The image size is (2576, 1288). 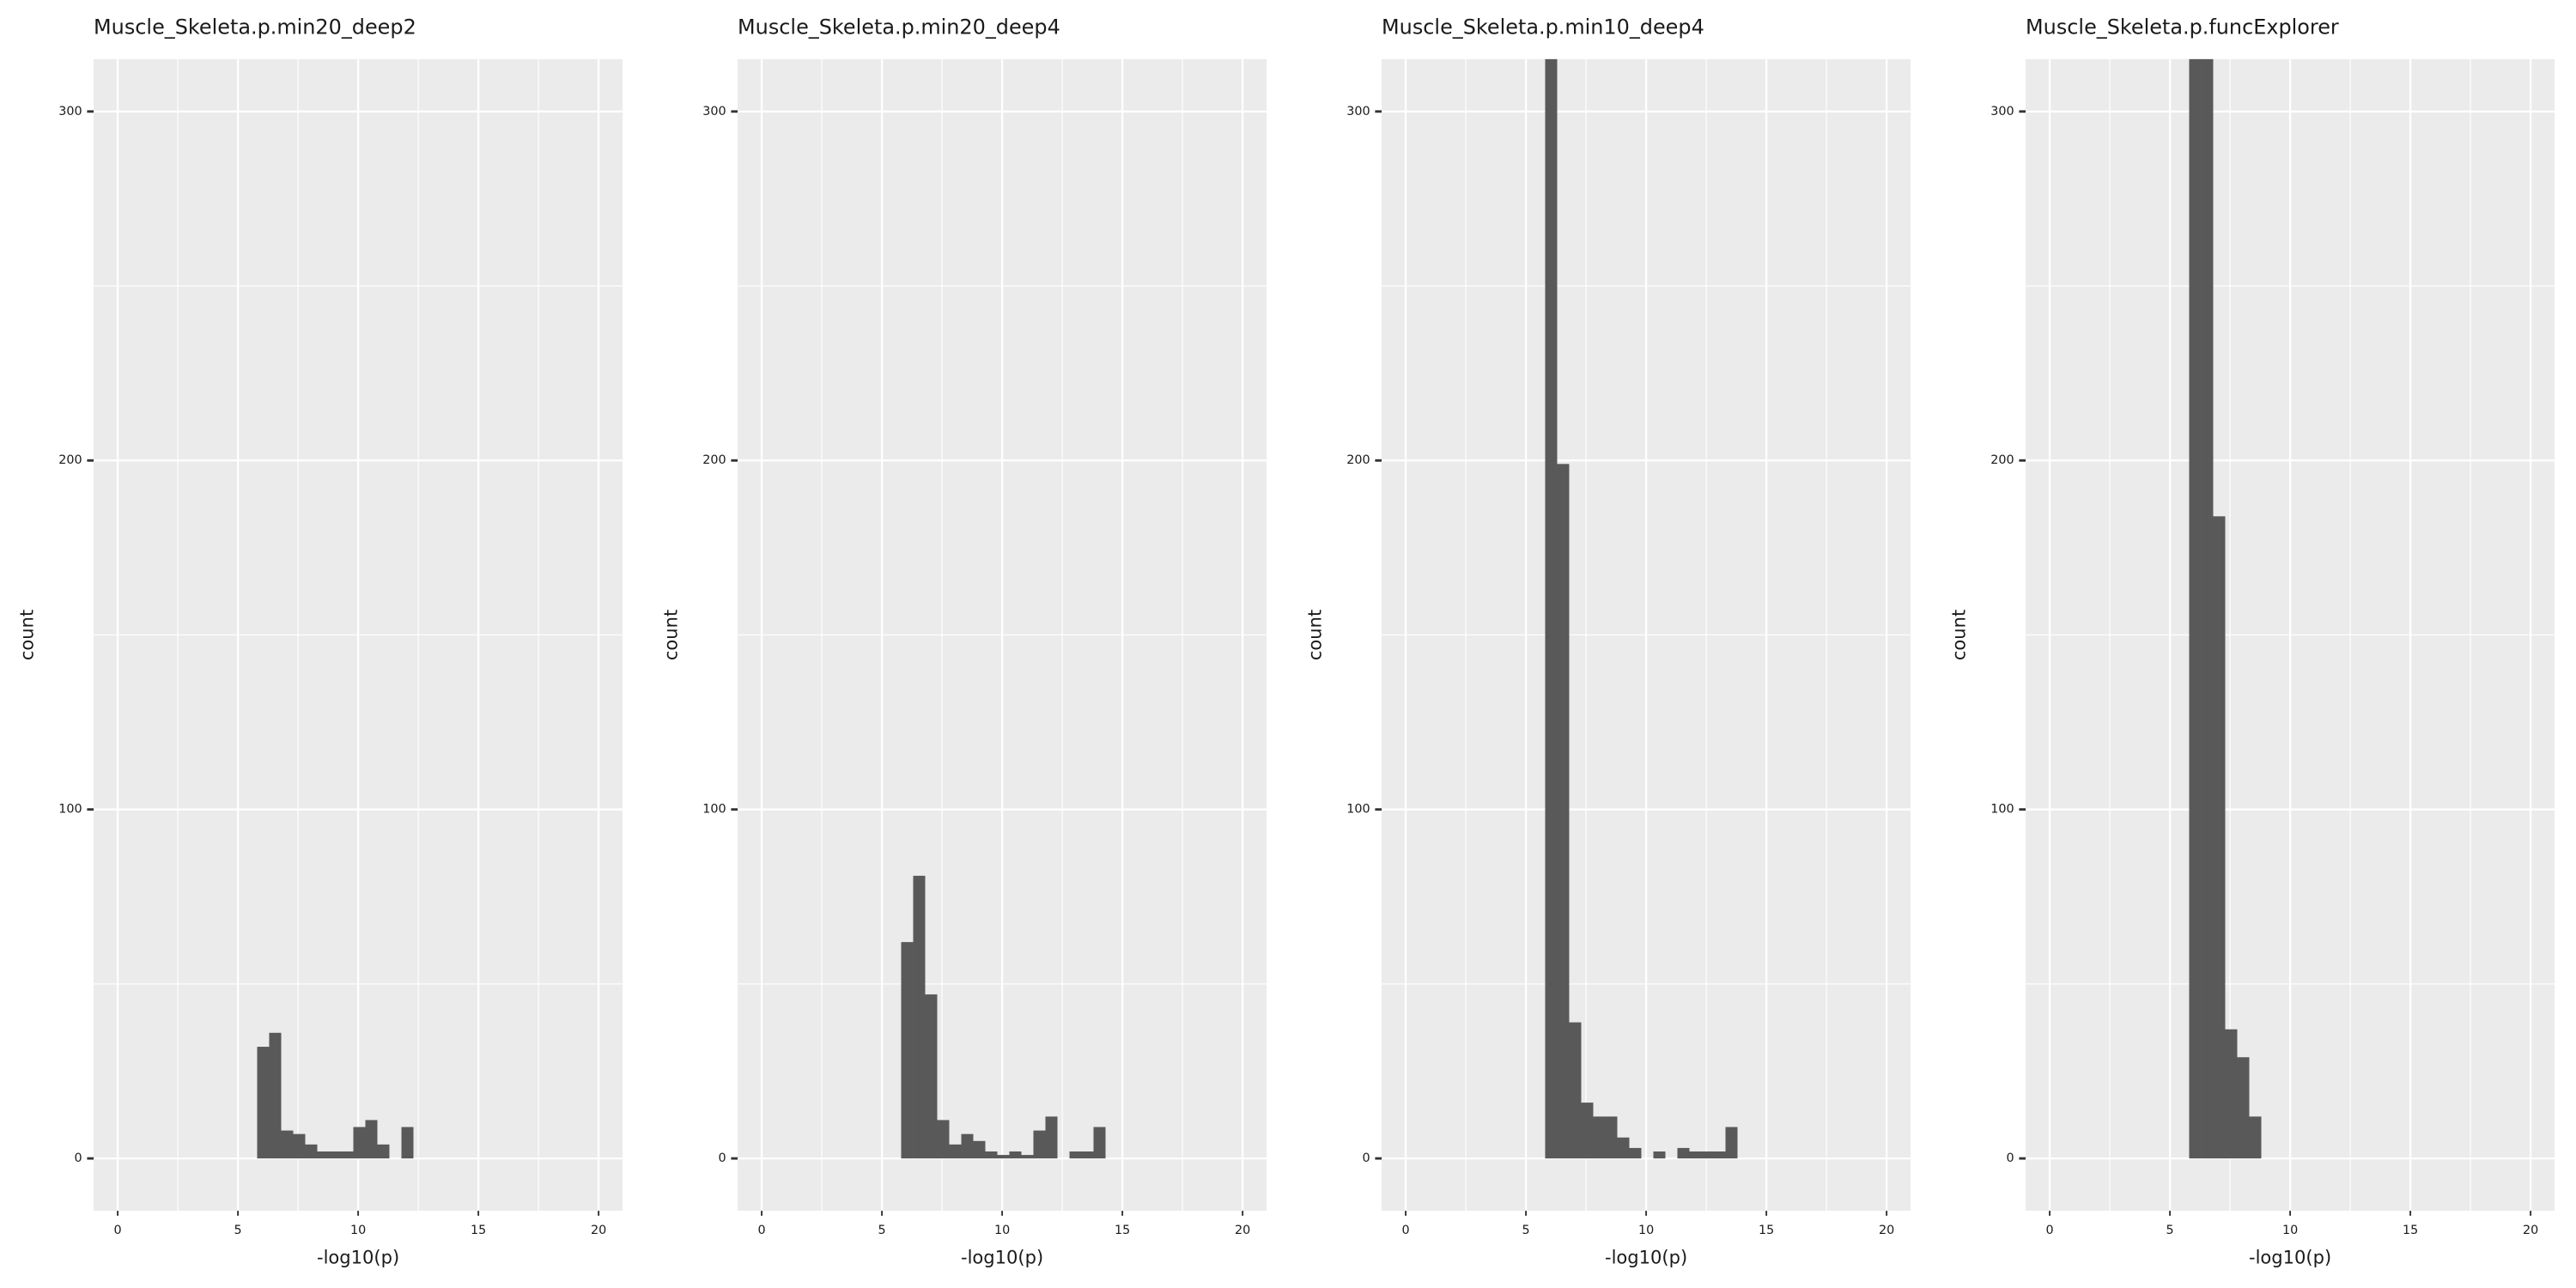 I want to click on panel-title: Muscle_Skeleta.p.min10_deep4, so click(x=1543, y=27).